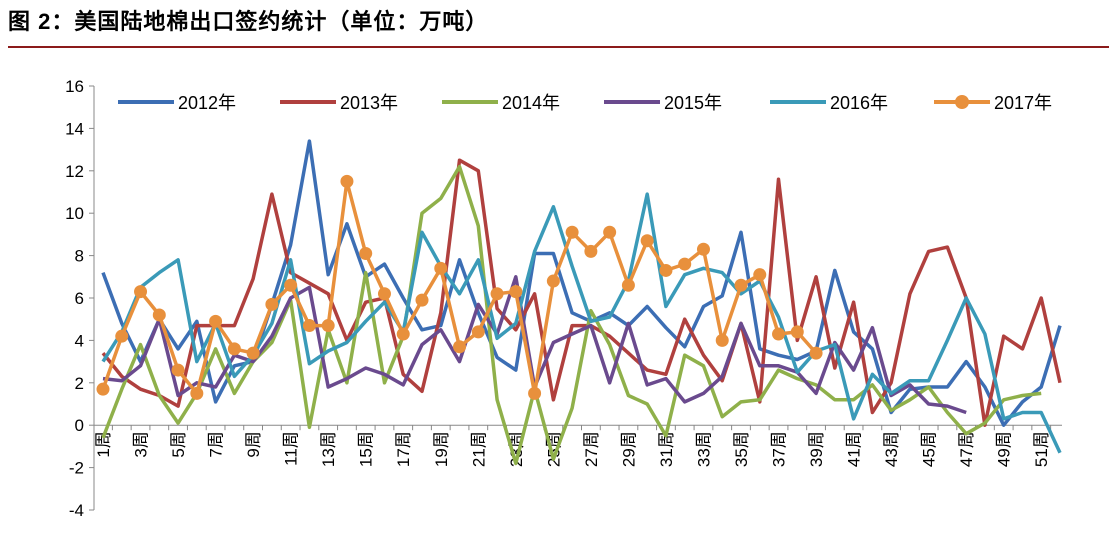 This screenshot has width=1117, height=534. I want to click on x-tick-label: 33周, so click(703, 449).